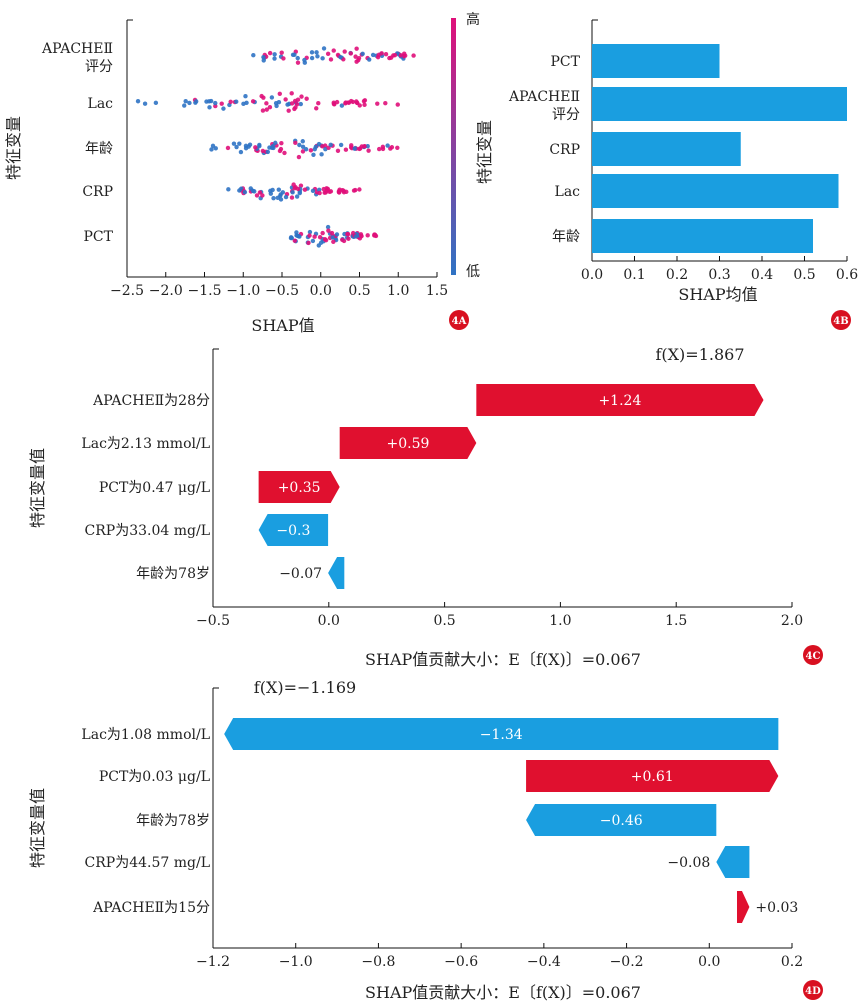  Describe the element at coordinates (776, 908) in the screenshot. I see `contribution-value-label: +0.03` at that location.